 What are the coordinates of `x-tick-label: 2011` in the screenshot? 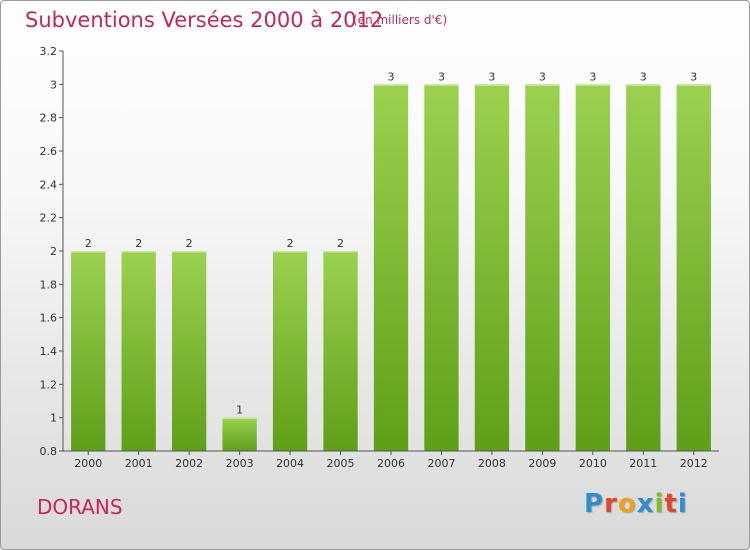 It's located at (643, 463).